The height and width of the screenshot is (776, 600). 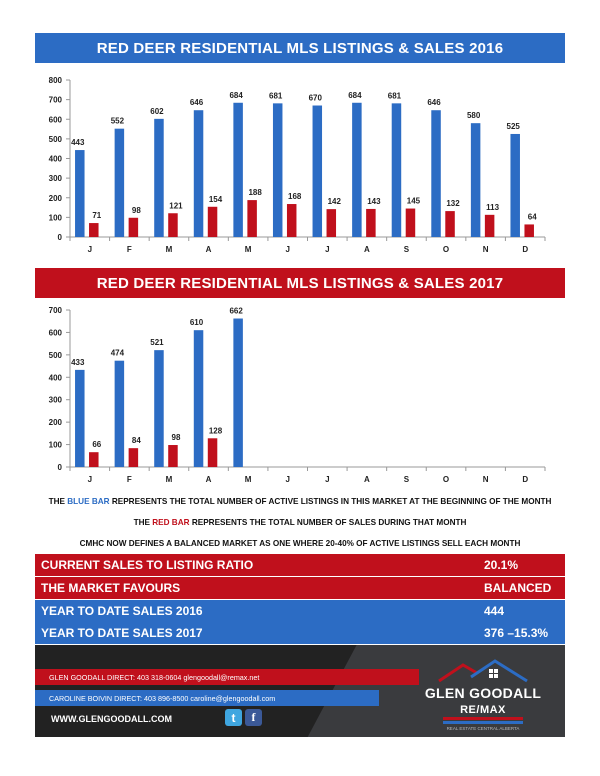 I want to click on logo-name: GLEN GOODALL, so click(x=483, y=693).